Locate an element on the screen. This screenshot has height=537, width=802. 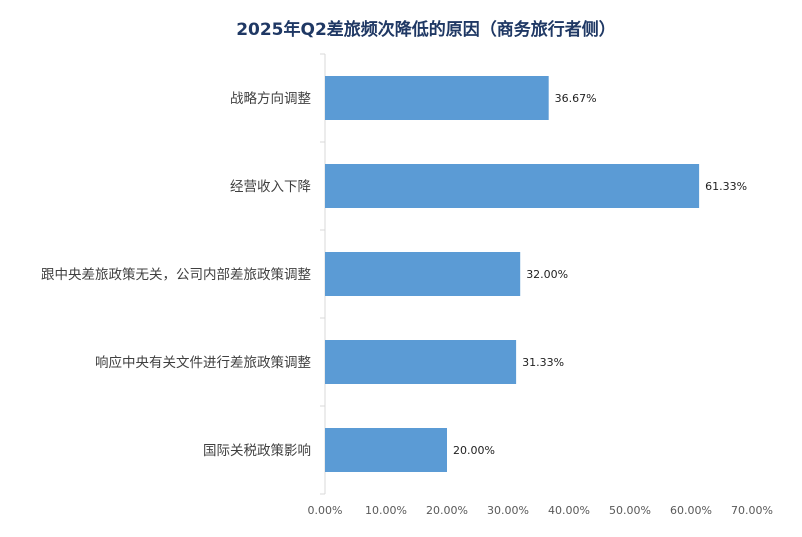
data-label: 61.33% is located at coordinates (726, 186).